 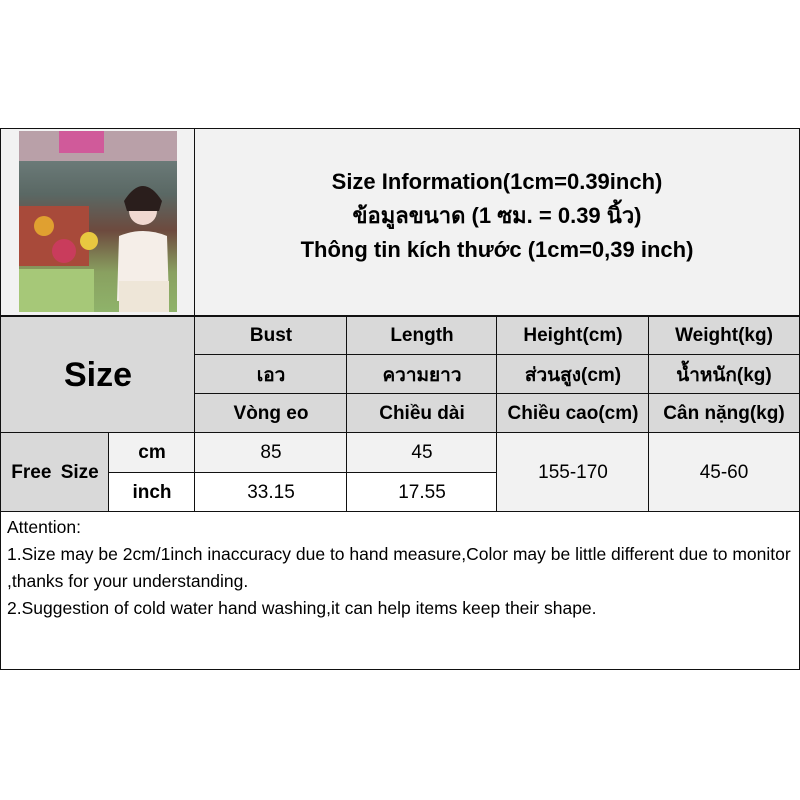 I want to click on title-line-vi: Thông tin kích thước (1cm=0,39 inch), so click(x=497, y=249).